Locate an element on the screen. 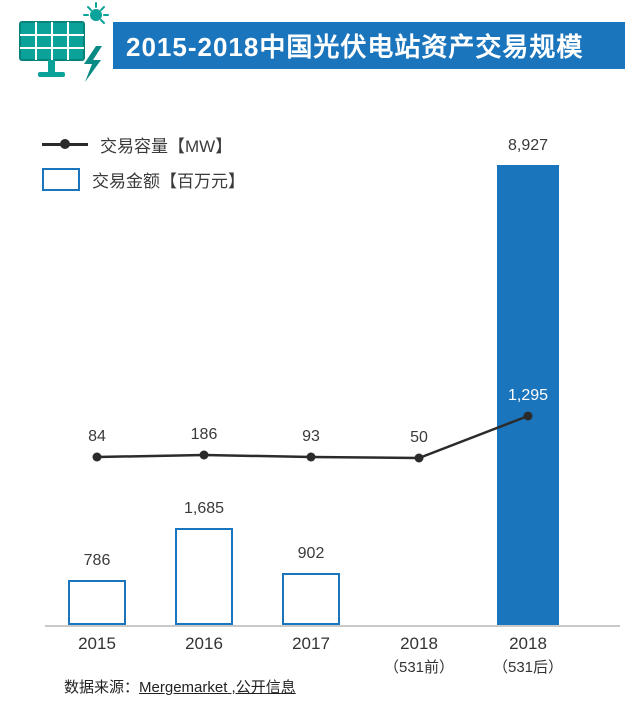 The width and height of the screenshot is (640, 704). source-prefix: 数据来源： is located at coordinates (102, 687).